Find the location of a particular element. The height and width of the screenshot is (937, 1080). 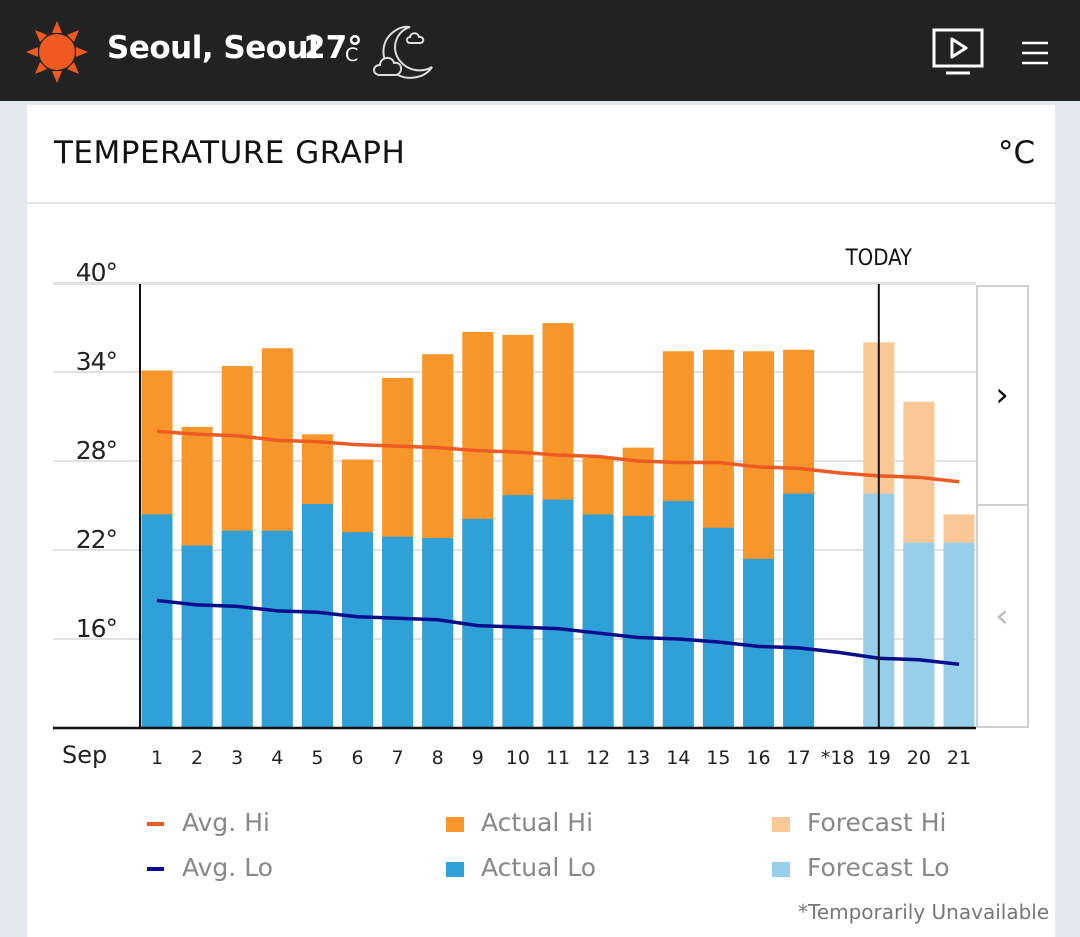

menu-icon is located at coordinates (1035, 53).